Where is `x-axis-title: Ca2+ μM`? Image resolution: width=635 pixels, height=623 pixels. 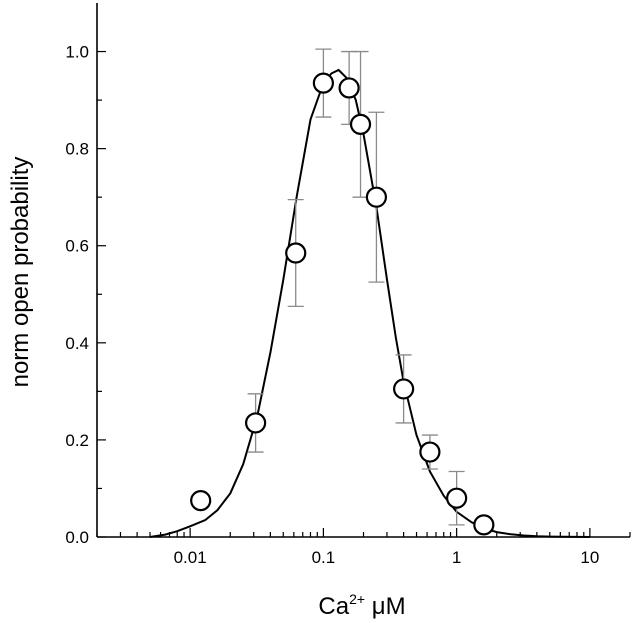
x-axis-title: Ca2+ μM is located at coordinates (361, 605).